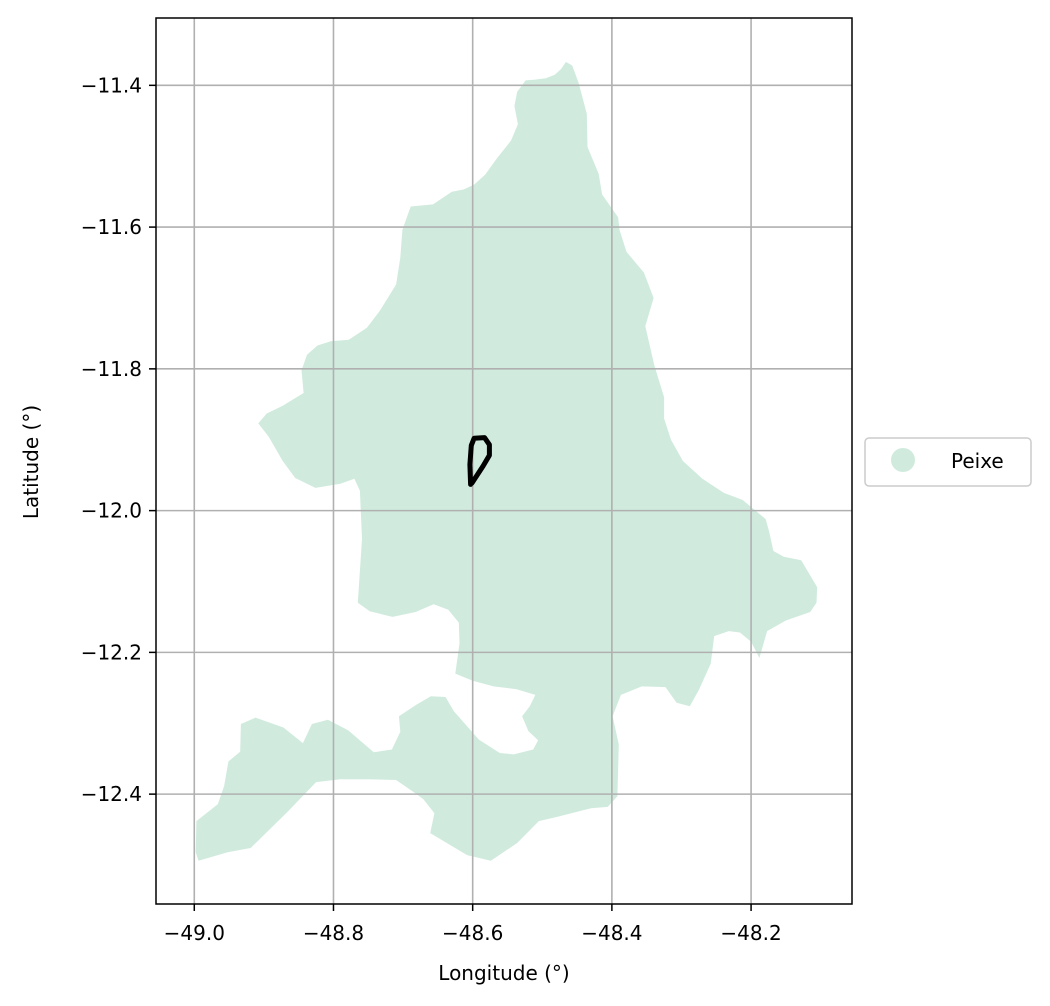  What do you see at coordinates (479, 461) in the screenshot?
I see `stream-line` at bounding box center [479, 461].